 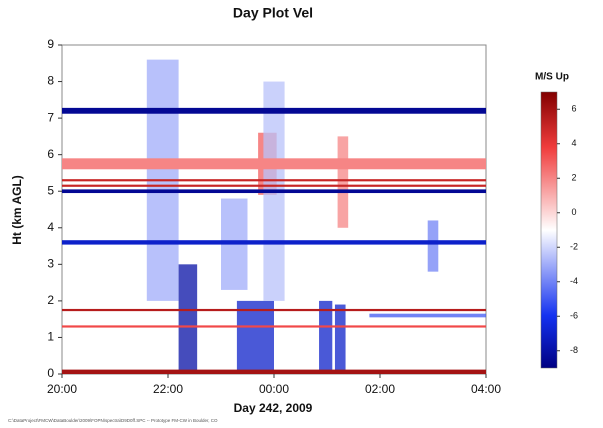 What do you see at coordinates (17, 210) in the screenshot?
I see `y-axis-label: Ht (km AGL)` at bounding box center [17, 210].